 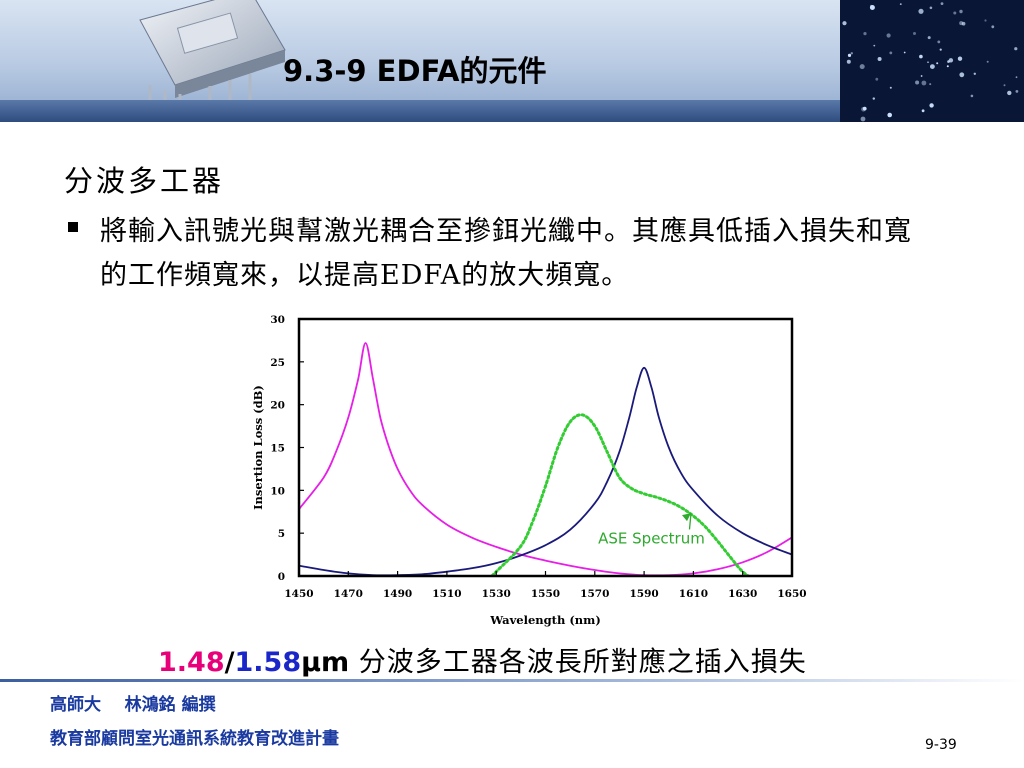 What do you see at coordinates (496, 594) in the screenshot?
I see `x-tick-label: 1530` at bounding box center [496, 594].